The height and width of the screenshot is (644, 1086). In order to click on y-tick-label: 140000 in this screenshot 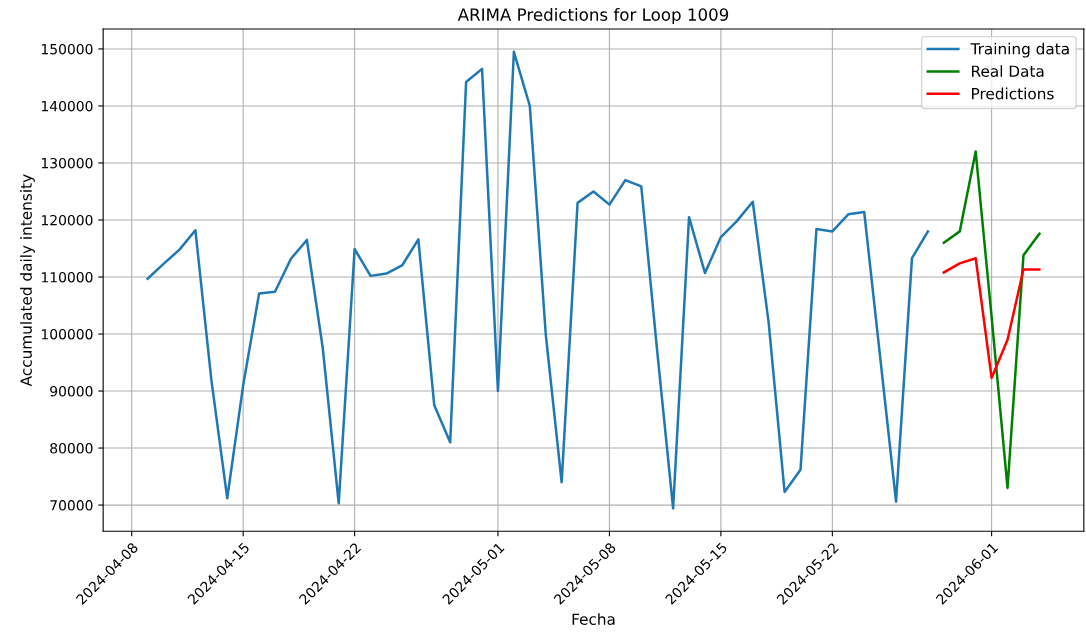, I will do `click(67, 106)`.